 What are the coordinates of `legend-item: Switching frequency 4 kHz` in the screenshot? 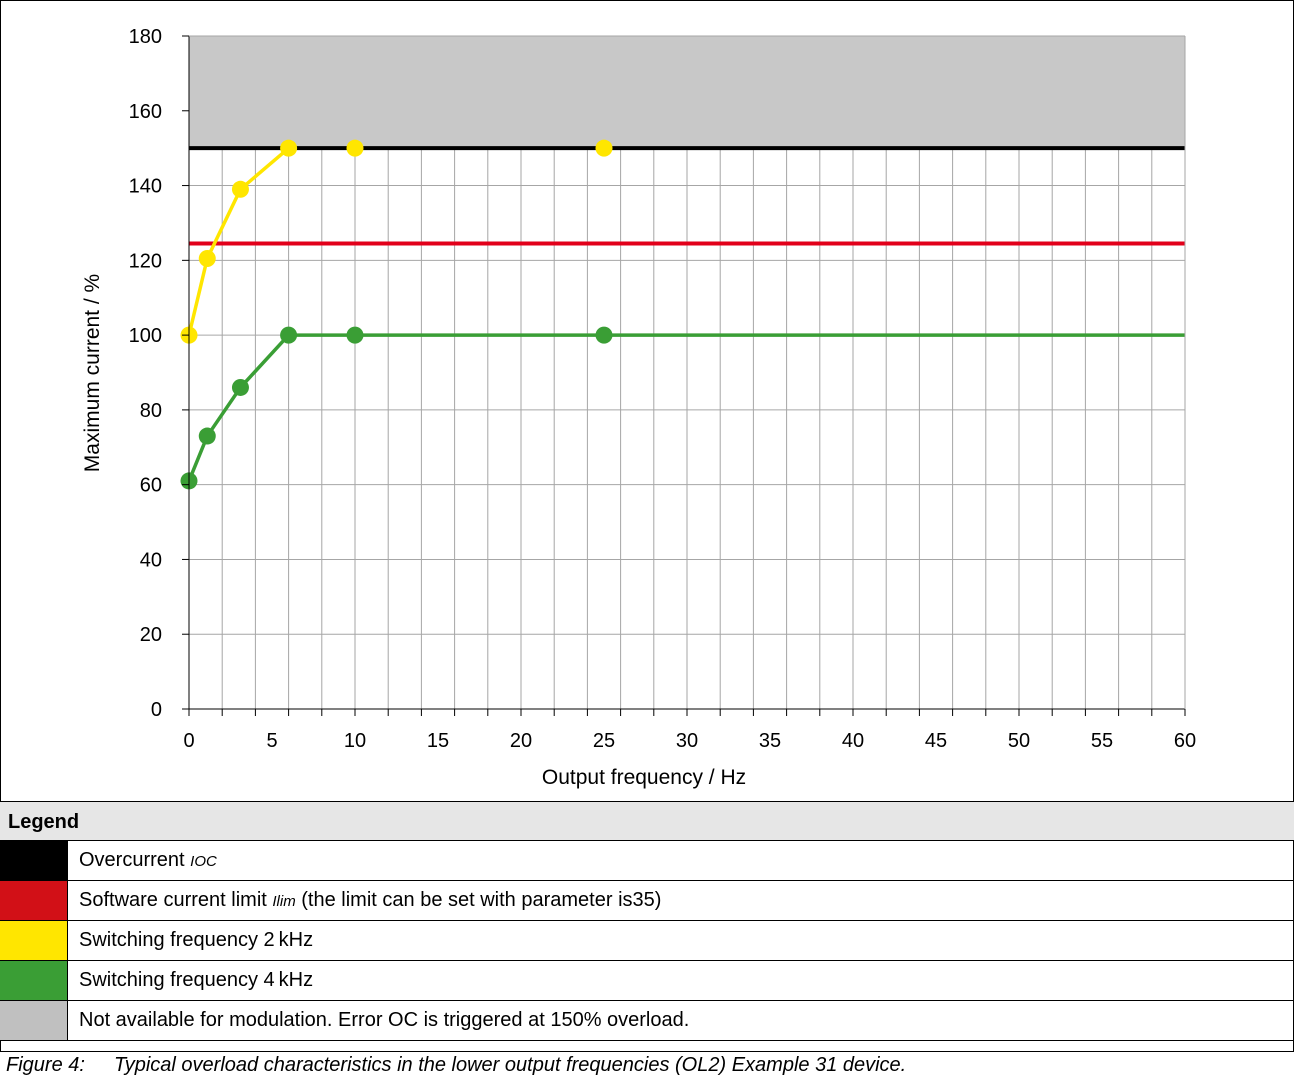 It's located at (647, 981).